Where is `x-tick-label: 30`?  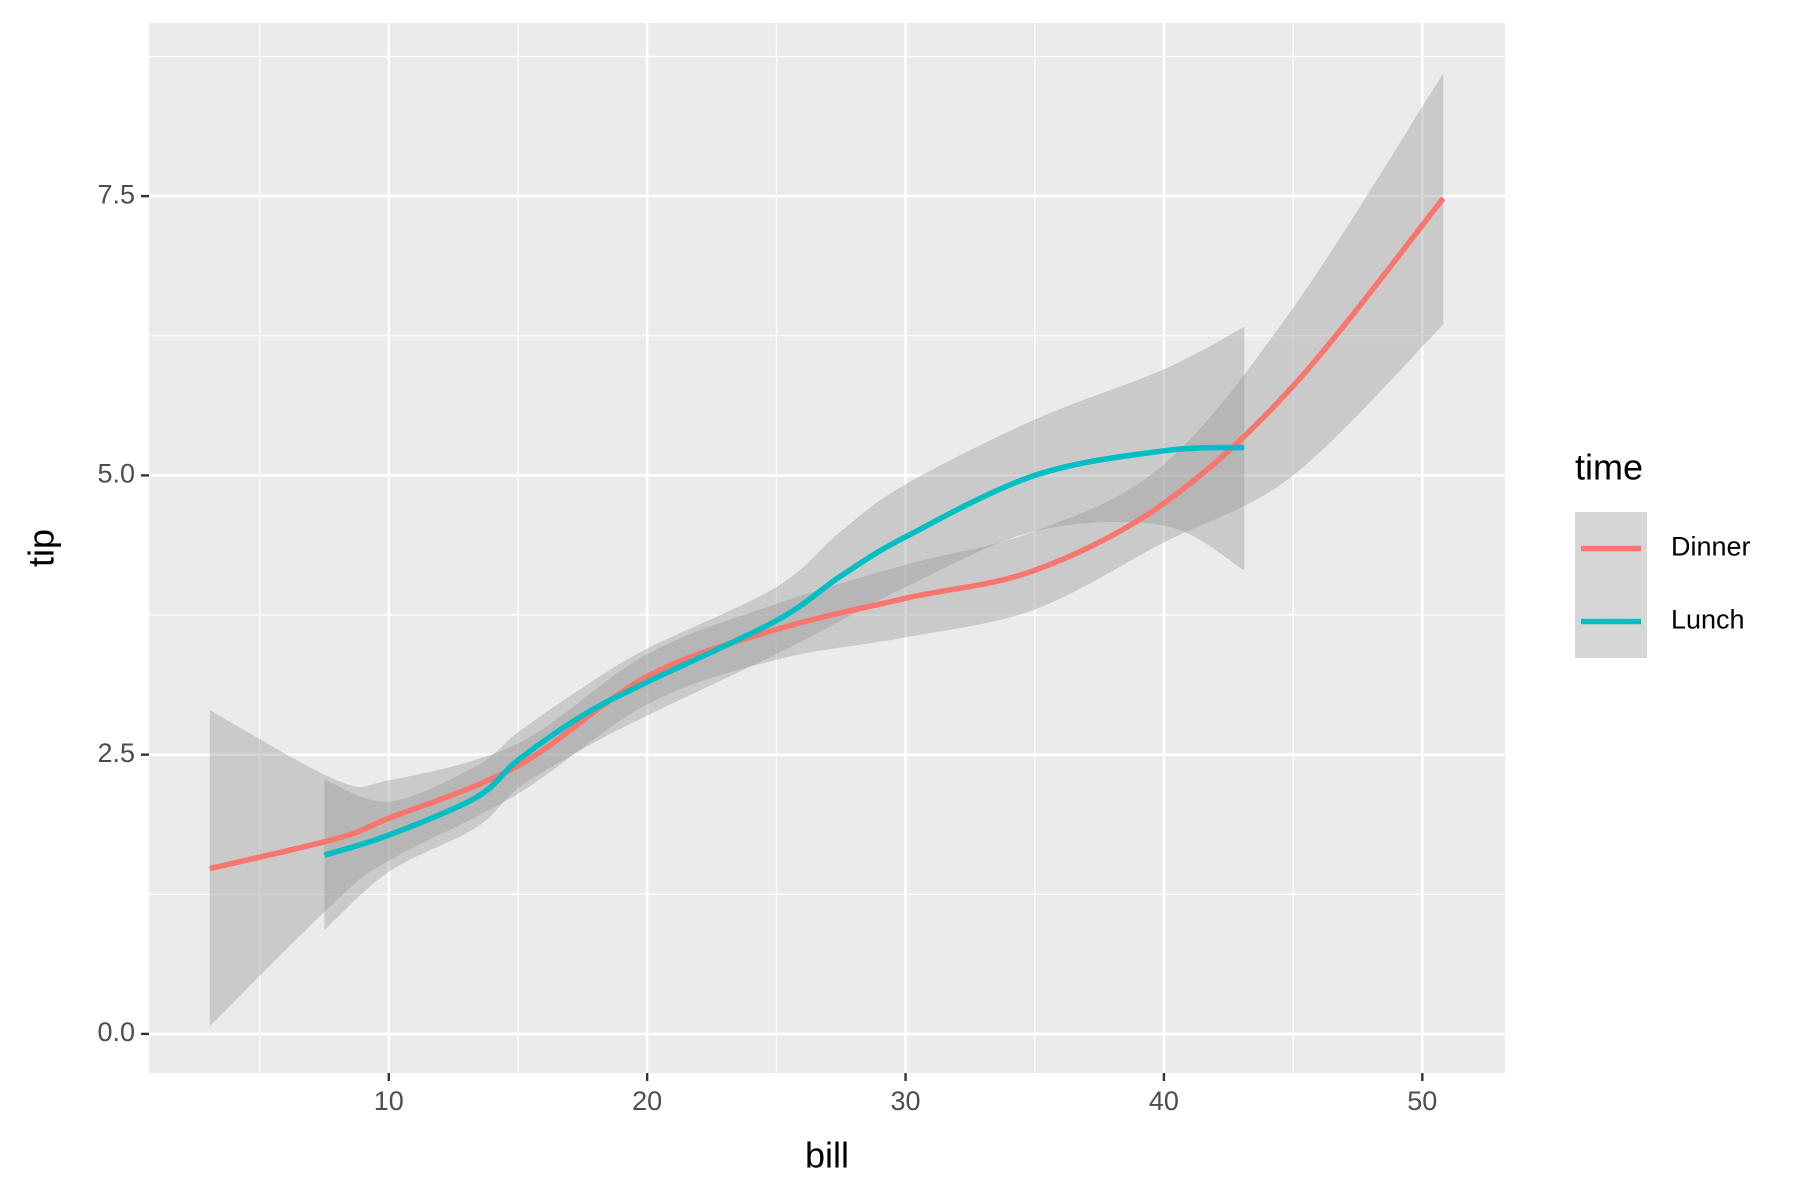
x-tick-label: 30 is located at coordinates (906, 1101).